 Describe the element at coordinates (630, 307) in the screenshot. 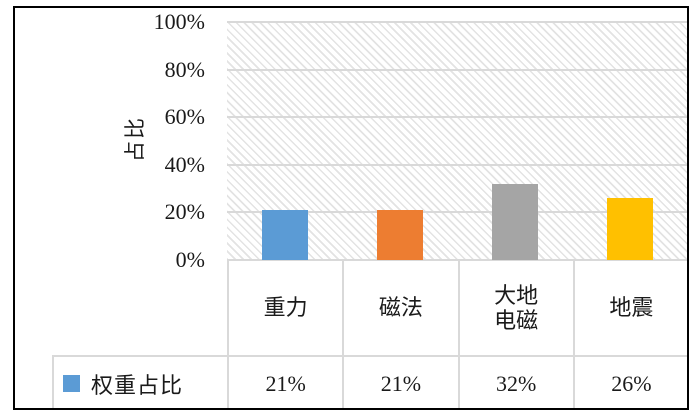

I see `category-label: 地震` at that location.